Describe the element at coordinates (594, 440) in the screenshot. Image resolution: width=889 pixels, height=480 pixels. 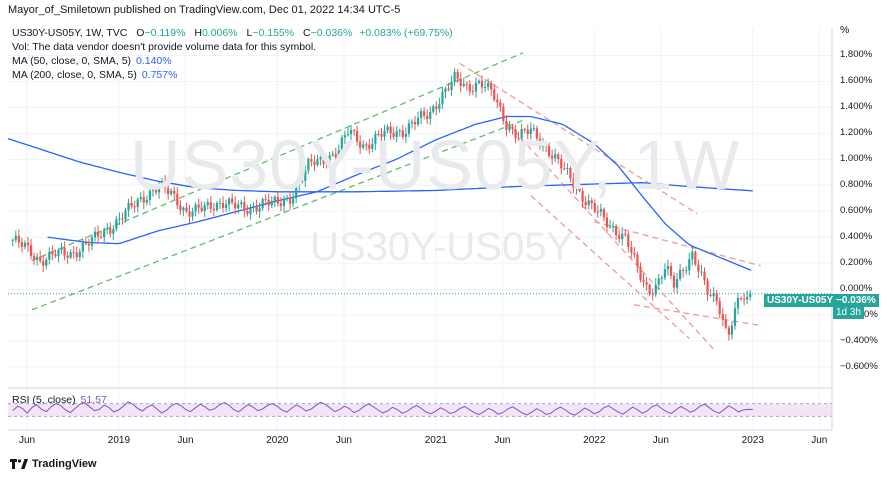
I see `x-tick-label: 2022` at that location.